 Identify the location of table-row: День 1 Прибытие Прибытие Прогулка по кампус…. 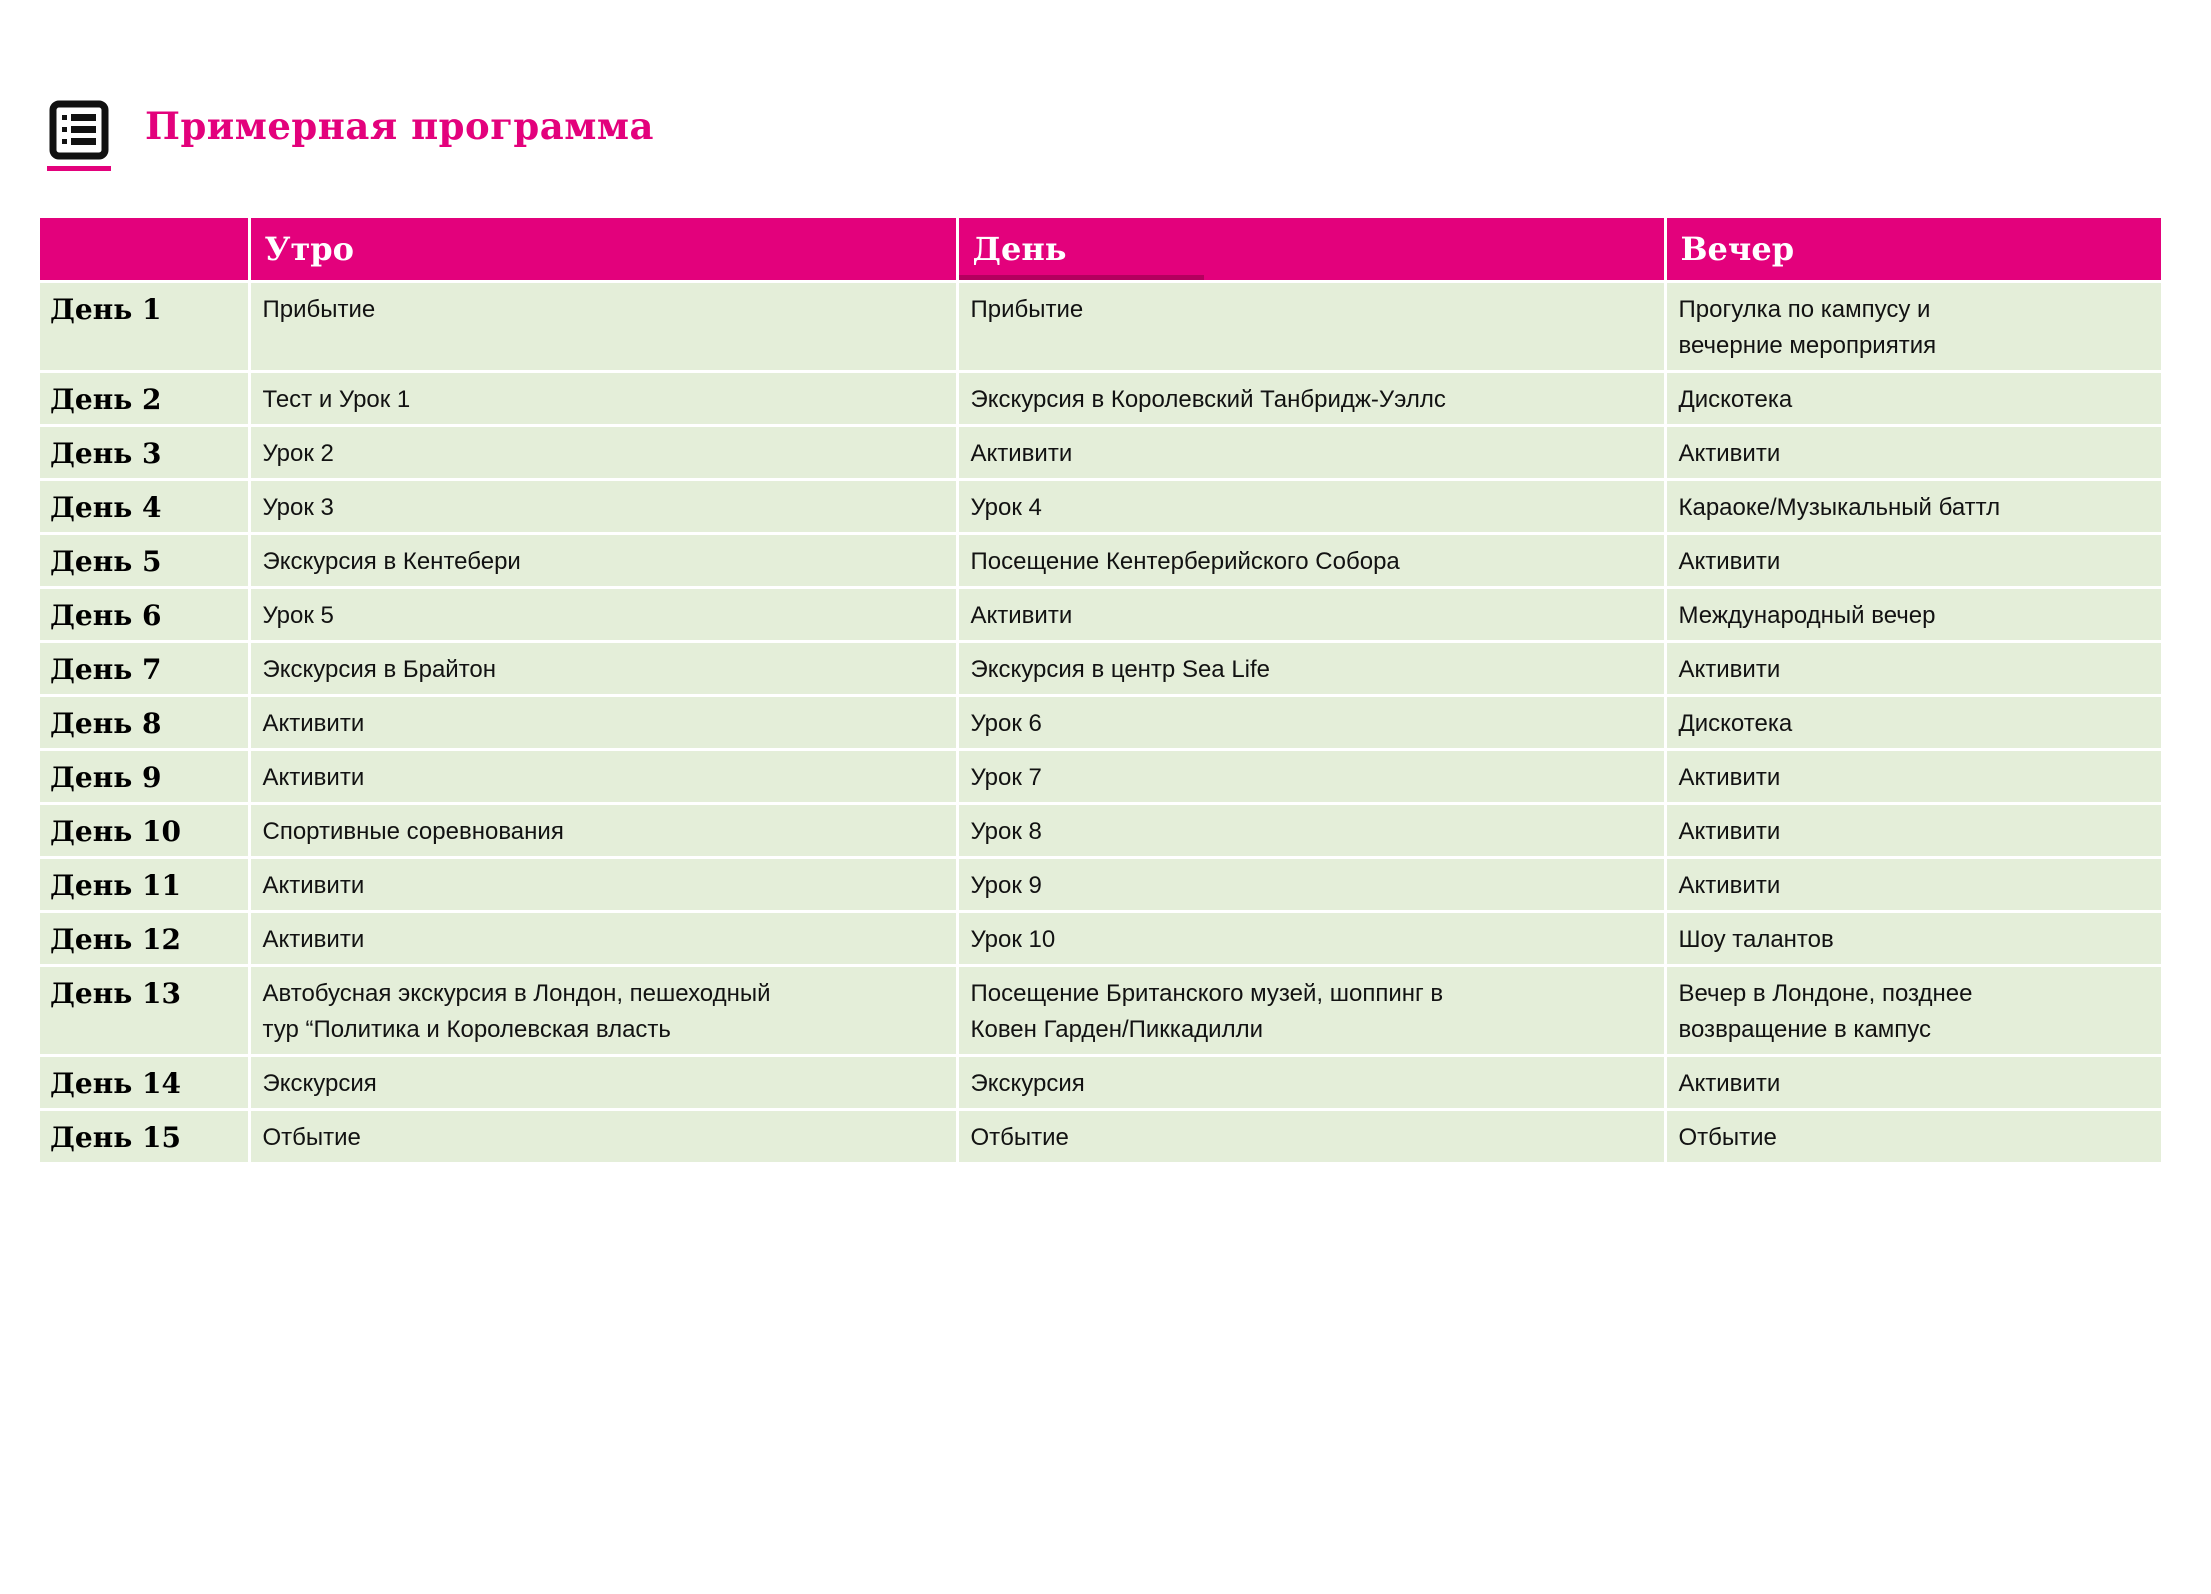
(1100, 327).